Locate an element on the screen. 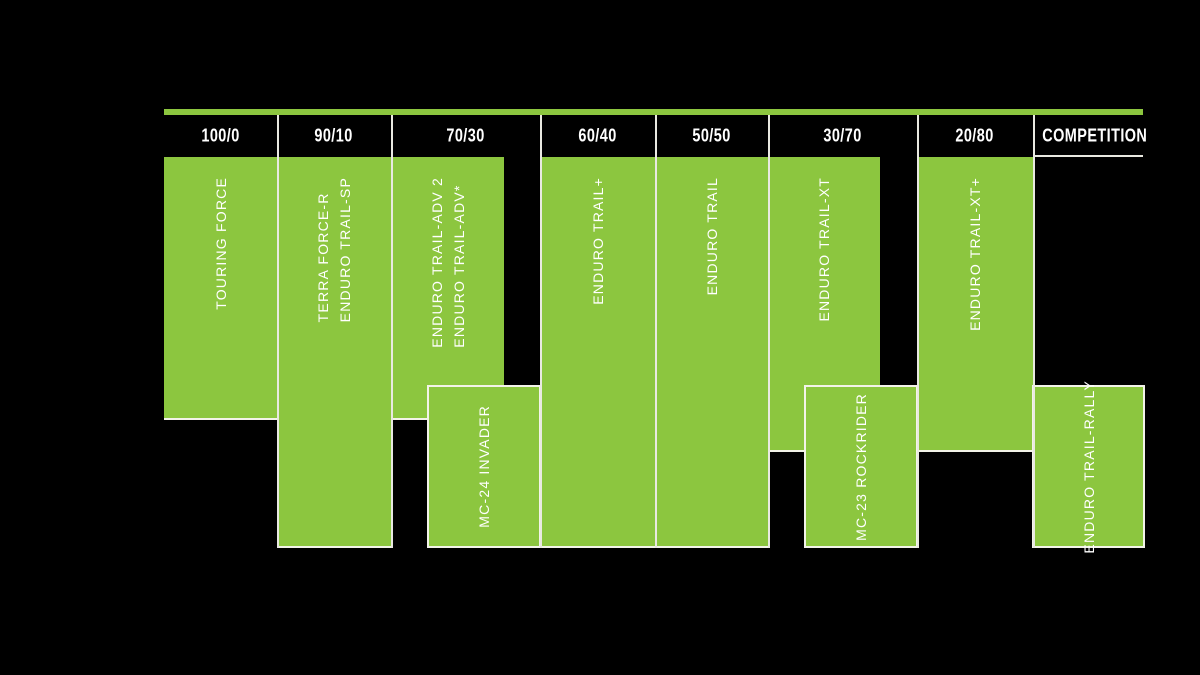 This screenshot has height=675, width=1200. product-box-enduro-trail-rally: ENDURO TRAIL-RALLY is located at coordinates (1088, 466).